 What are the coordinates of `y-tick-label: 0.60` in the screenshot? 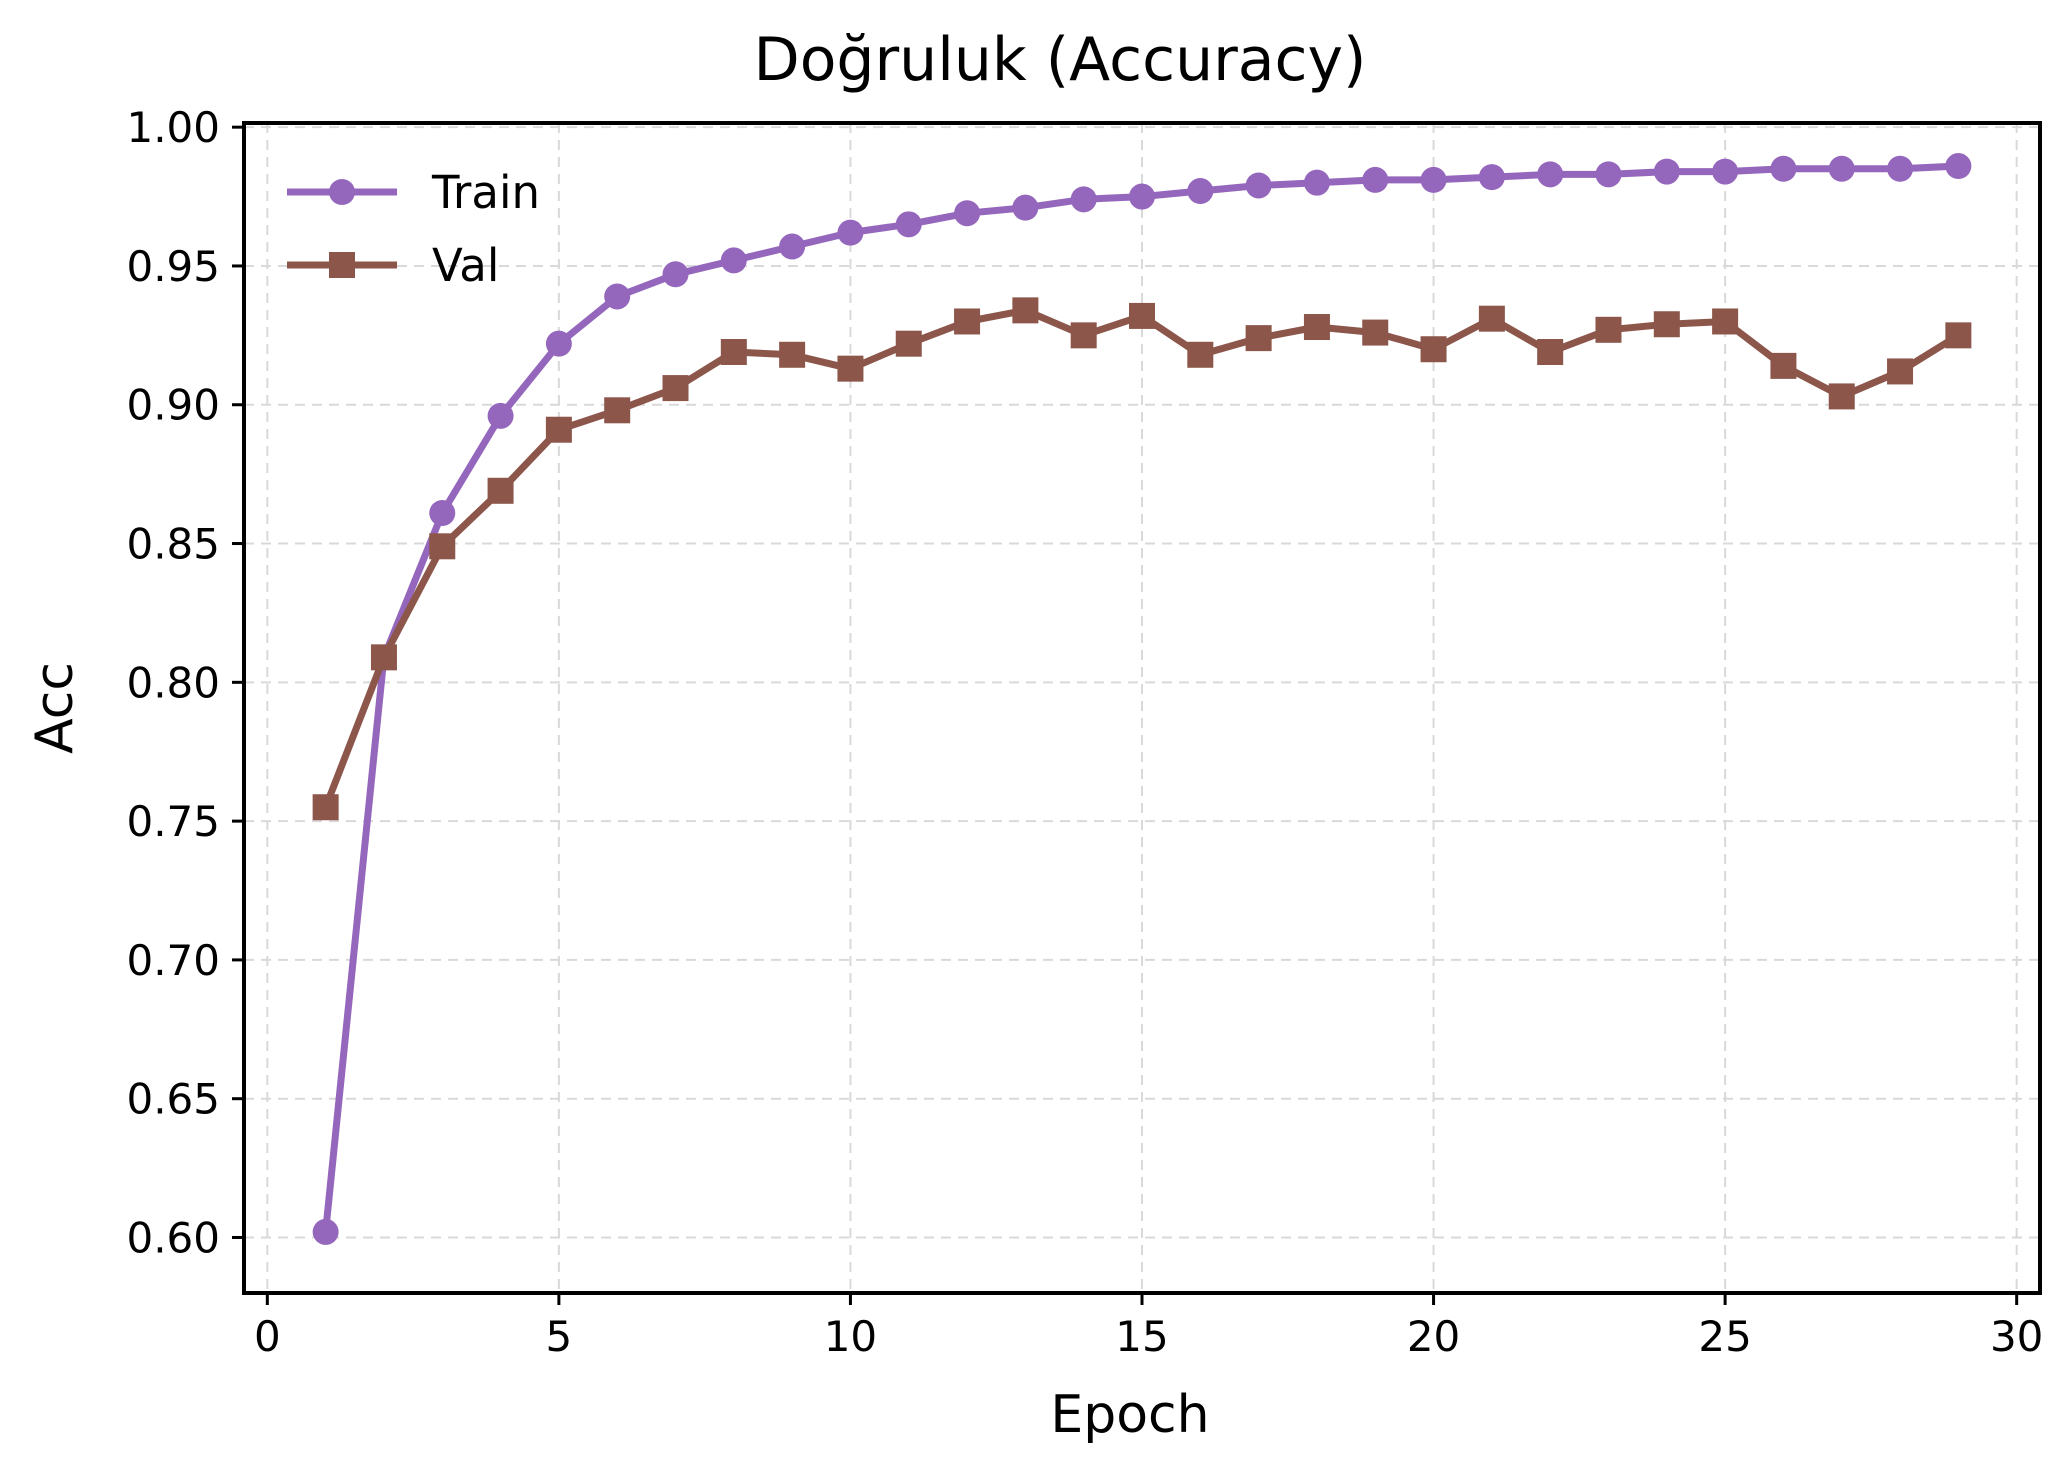 It's located at (173, 1237).